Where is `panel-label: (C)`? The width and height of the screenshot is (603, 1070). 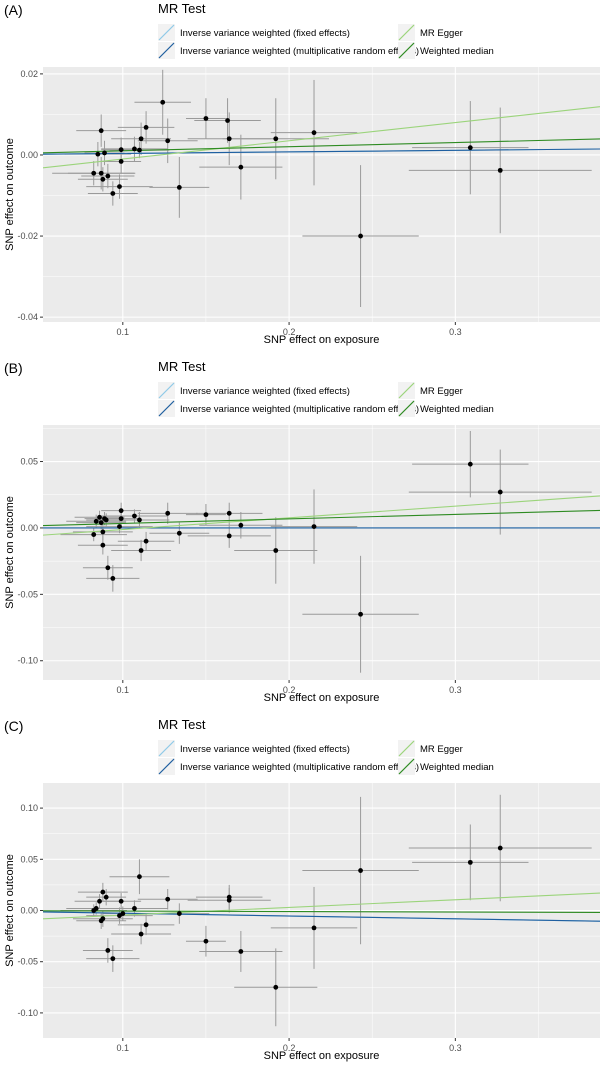
panel-label: (C) is located at coordinates (13, 726).